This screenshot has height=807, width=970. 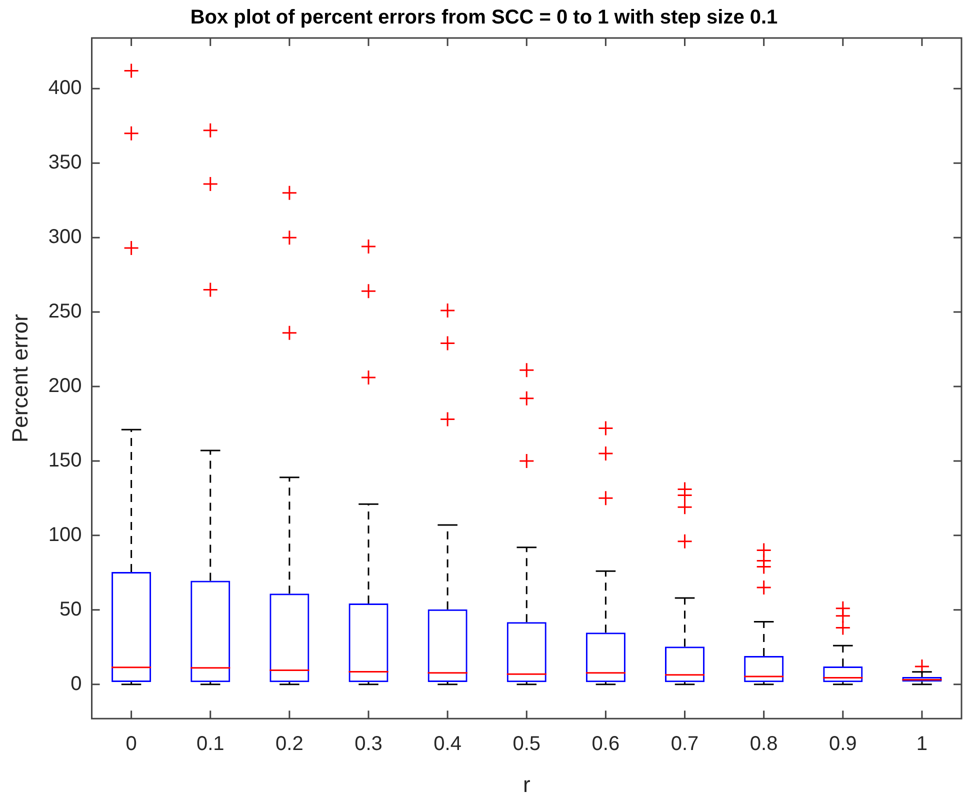 I want to click on y-tick-label: 250, so click(x=65, y=311).